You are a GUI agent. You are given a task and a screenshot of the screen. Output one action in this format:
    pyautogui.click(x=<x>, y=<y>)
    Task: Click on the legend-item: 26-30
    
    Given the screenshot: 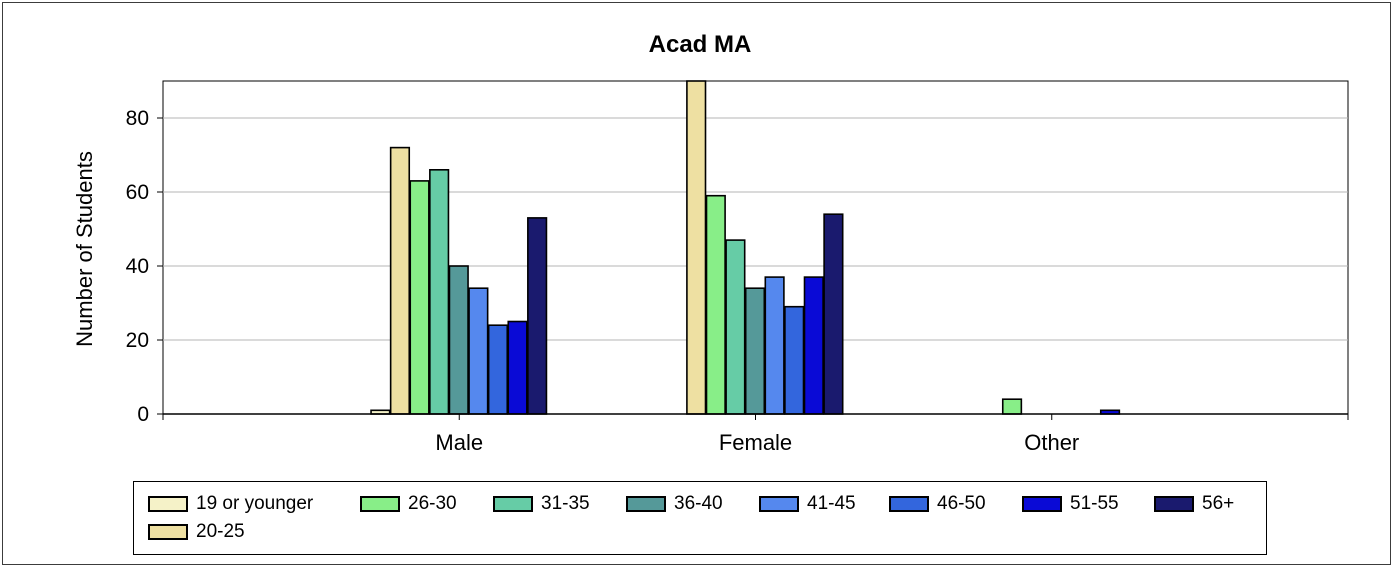 What is the action you would take?
    pyautogui.click(x=408, y=504)
    